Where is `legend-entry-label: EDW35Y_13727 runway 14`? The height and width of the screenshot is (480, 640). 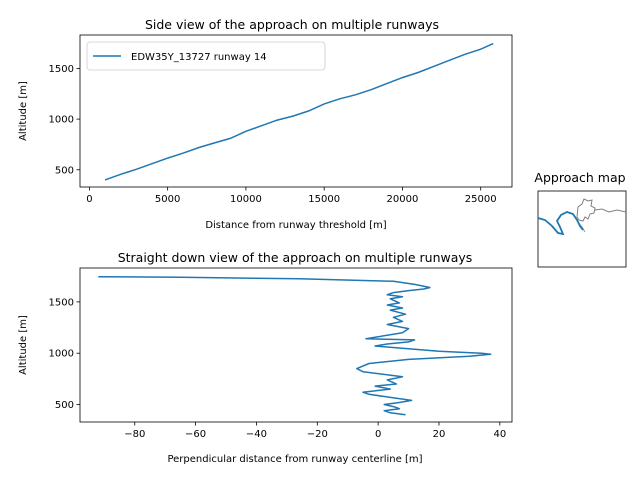
legend-entry-label: EDW35Y_13727 runway 14 is located at coordinates (199, 57).